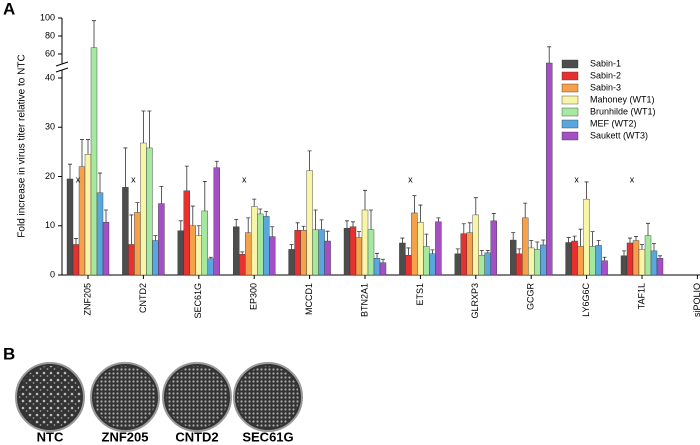  What do you see at coordinates (50, 436) in the screenshot?
I see `plate-label: NTC` at bounding box center [50, 436].